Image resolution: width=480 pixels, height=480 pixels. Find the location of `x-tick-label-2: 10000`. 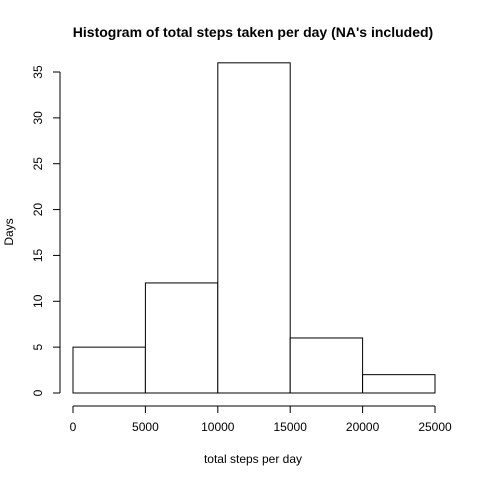

x-tick-label-2: 10000 is located at coordinates (218, 427).